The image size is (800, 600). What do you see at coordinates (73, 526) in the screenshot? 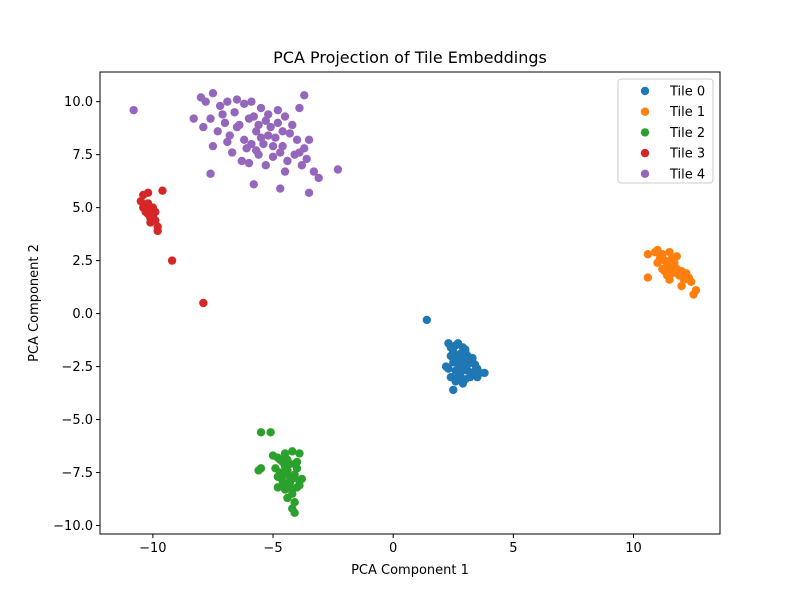
I see `y-tick-label: −10.0` at bounding box center [73, 526].